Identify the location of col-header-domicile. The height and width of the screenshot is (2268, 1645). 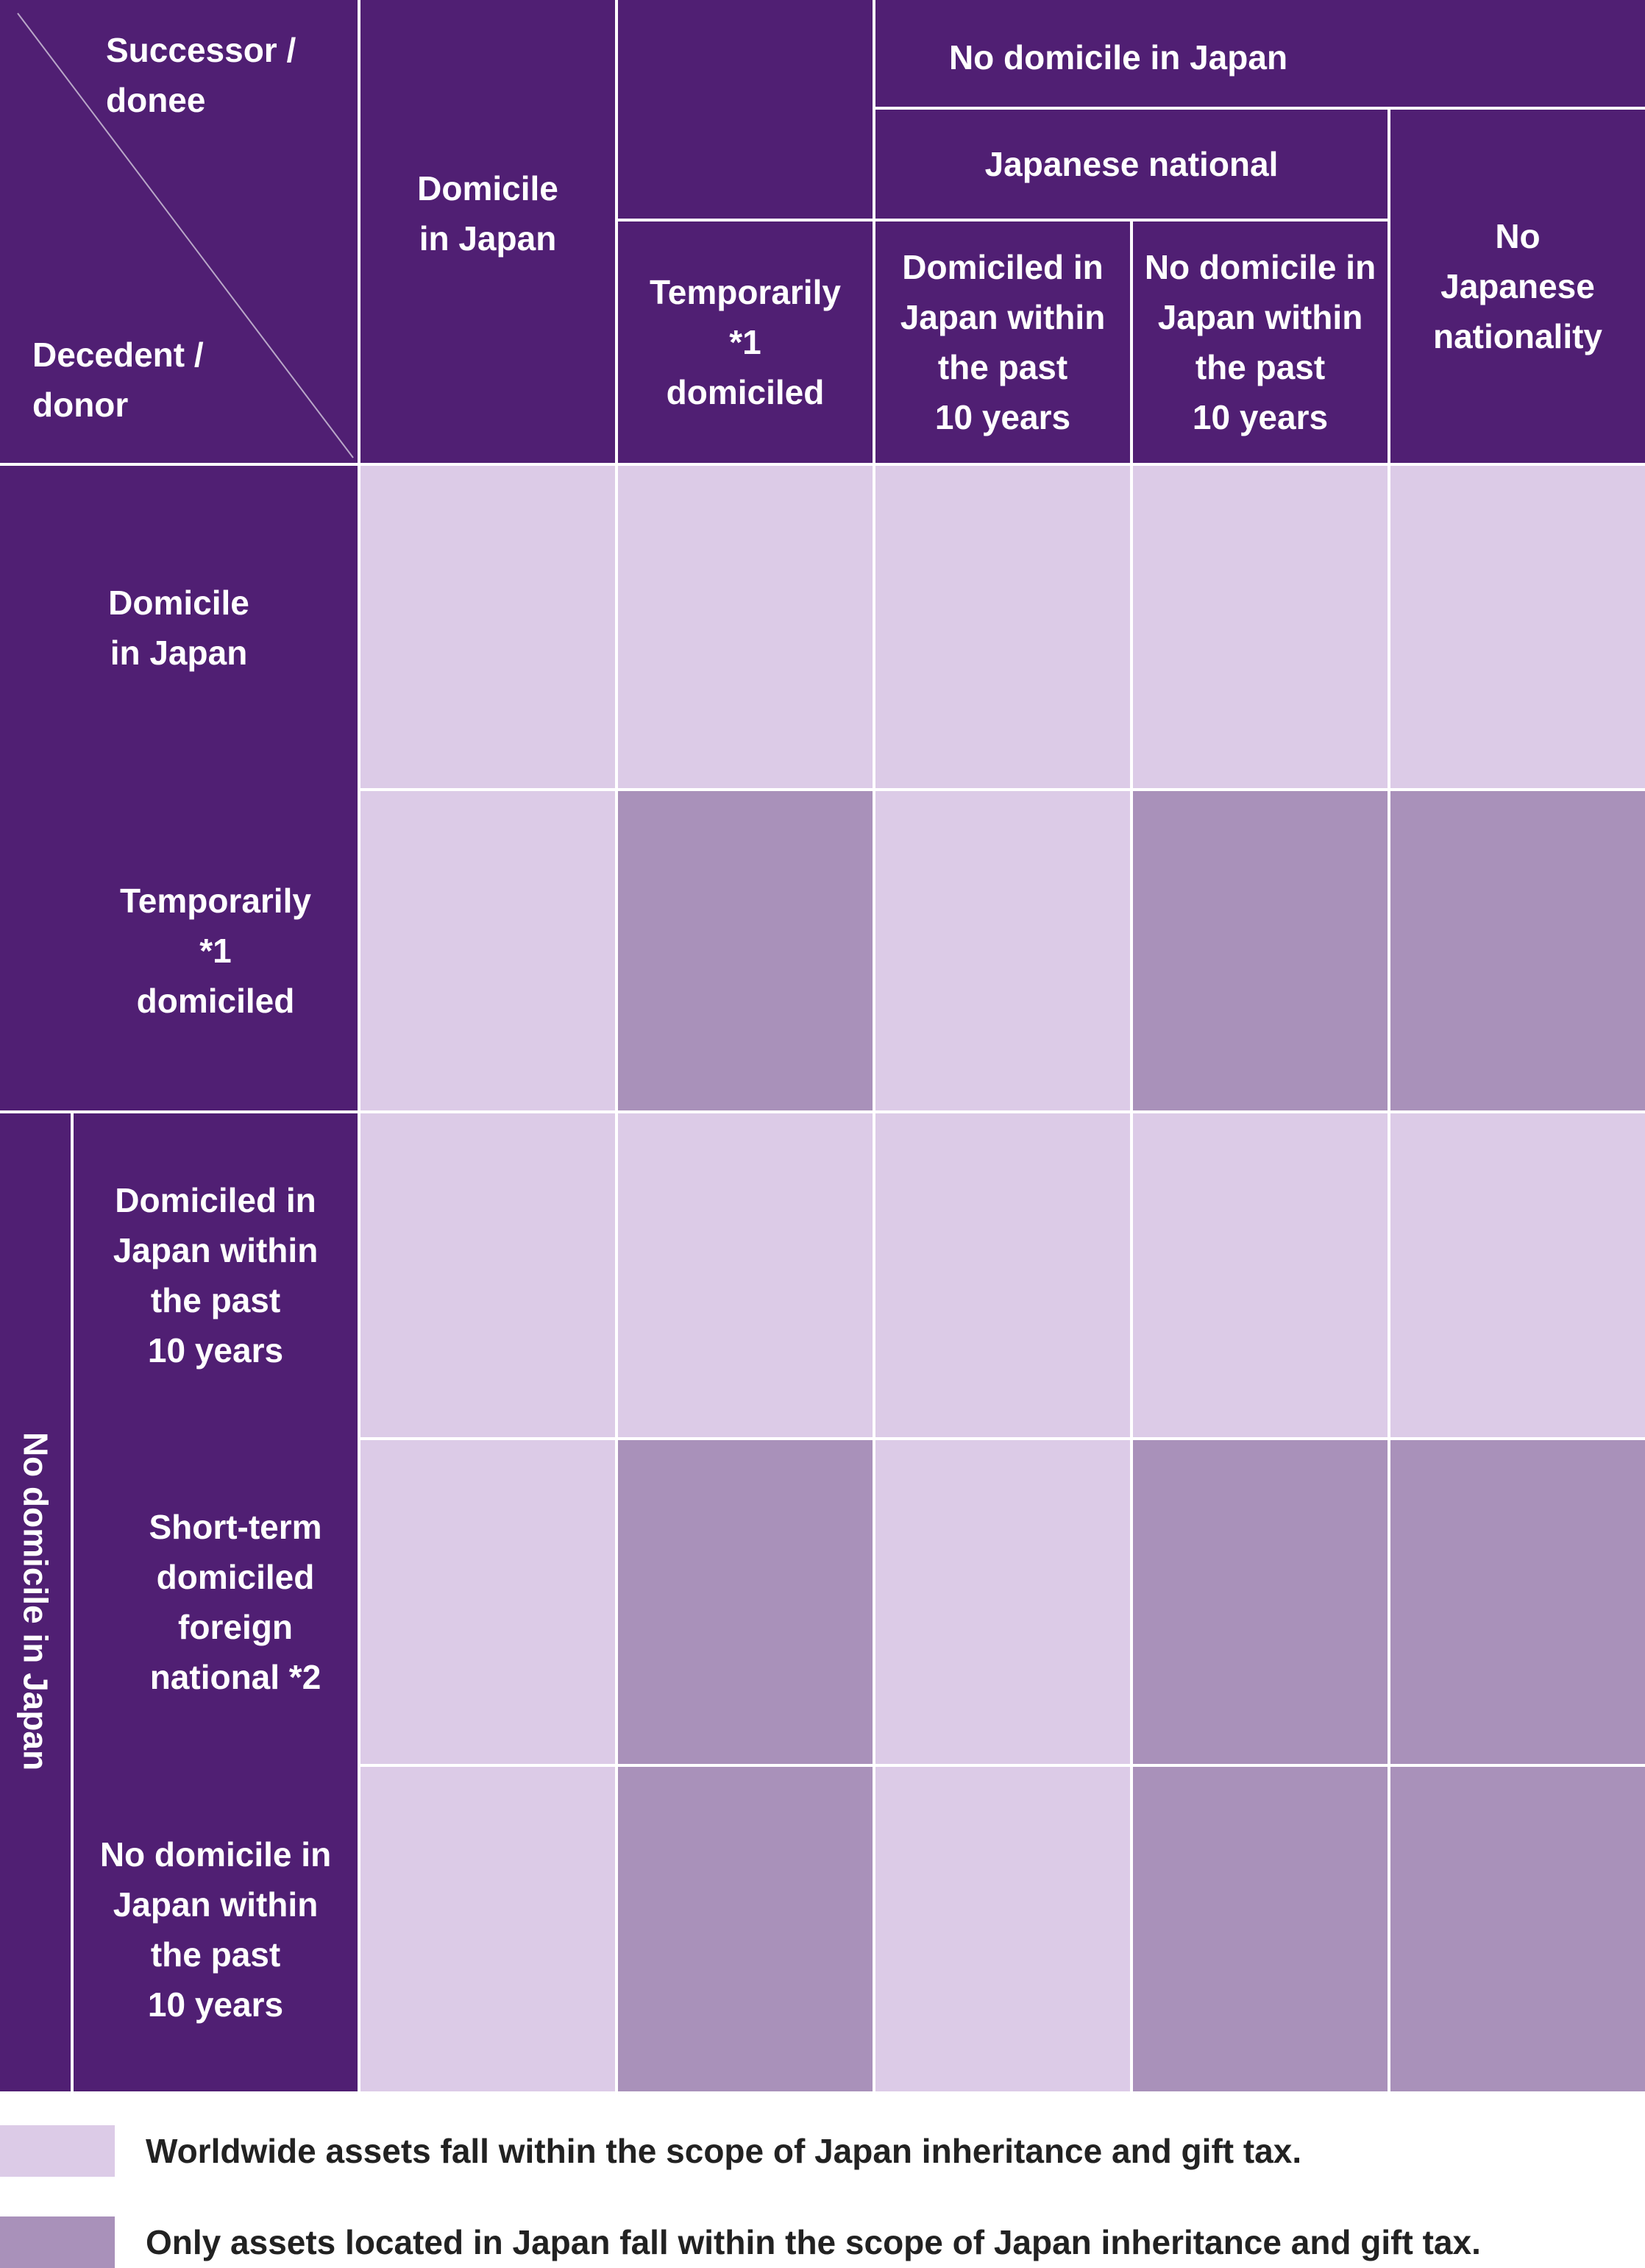
(487, 232).